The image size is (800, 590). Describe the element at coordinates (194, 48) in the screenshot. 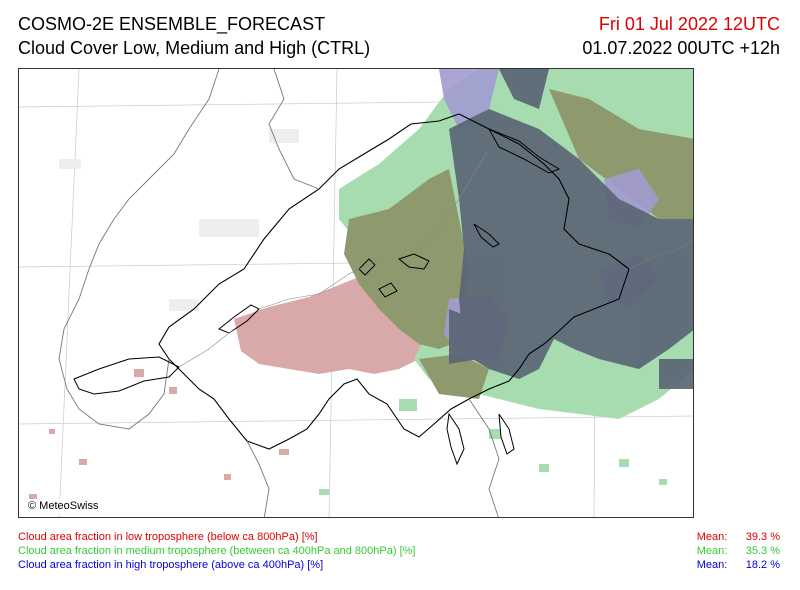

I see `product-title: Cloud Cover Low, Medium and High (CTRL)` at that location.